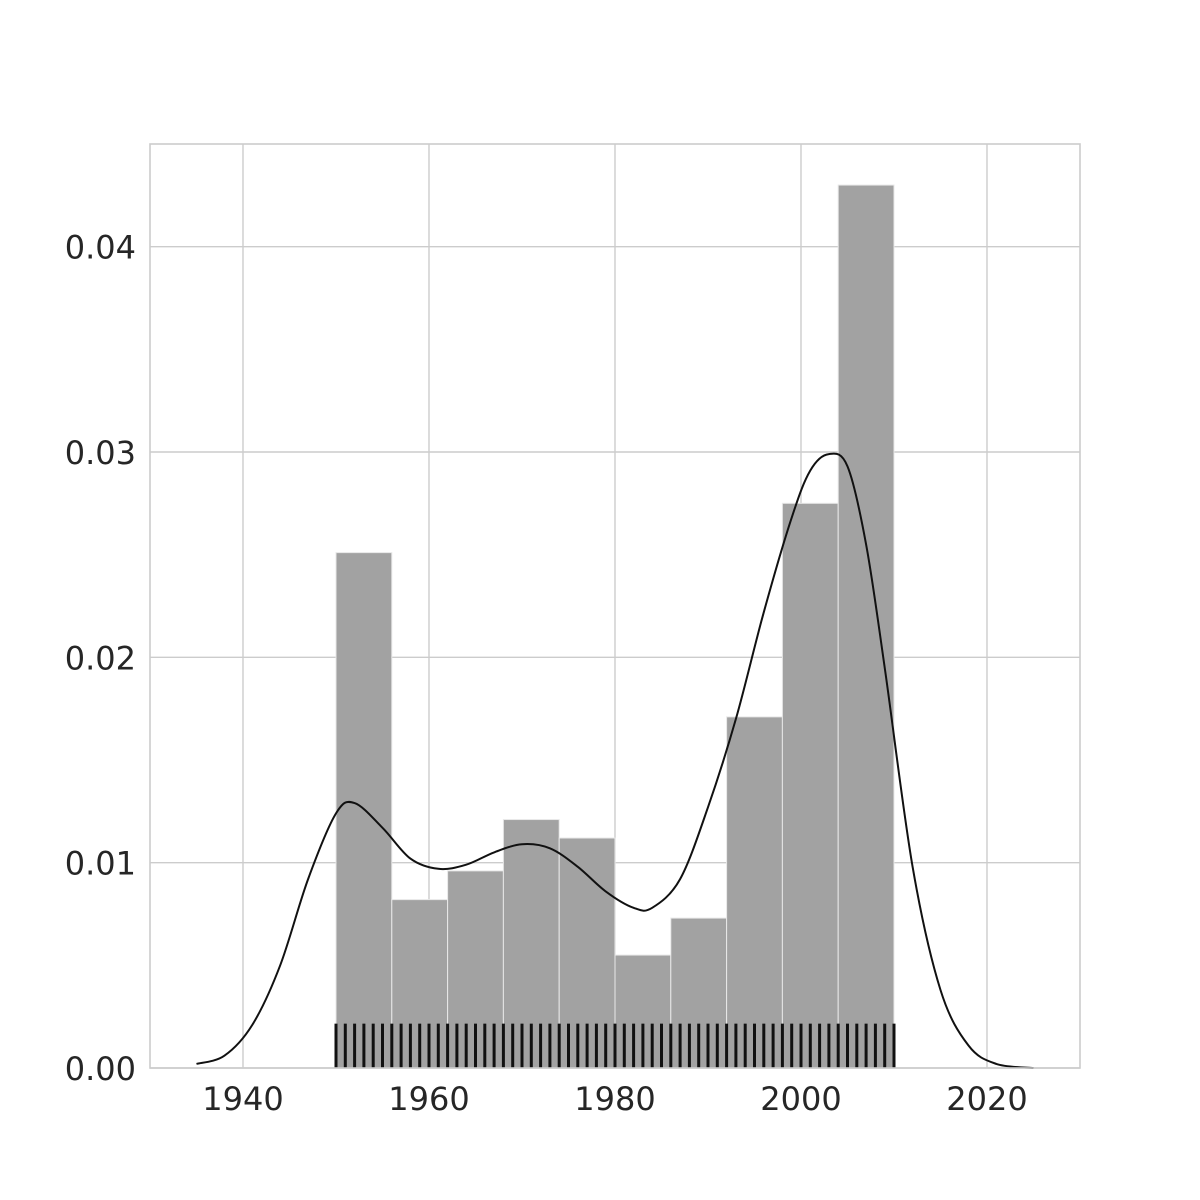 This screenshot has width=1200, height=1200. I want to click on histogram-bar-1998-2004, so click(810, 785).